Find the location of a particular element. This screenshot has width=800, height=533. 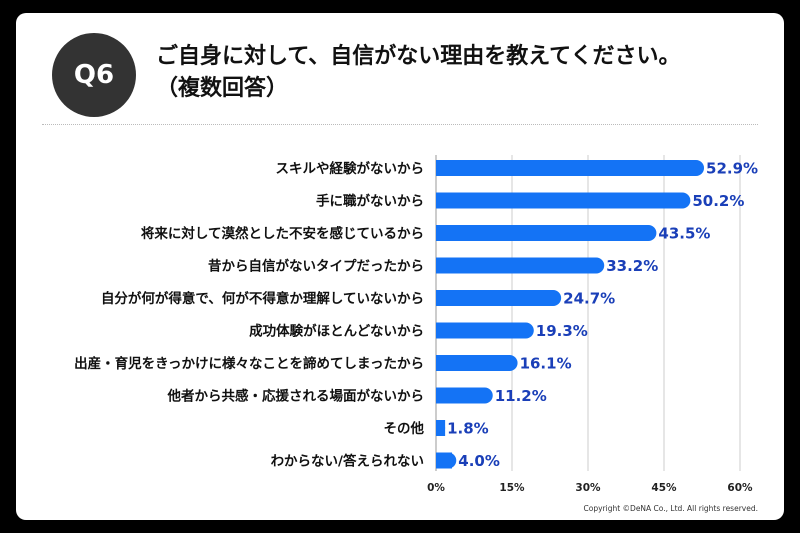

value-label: 4.0% is located at coordinates (479, 461).